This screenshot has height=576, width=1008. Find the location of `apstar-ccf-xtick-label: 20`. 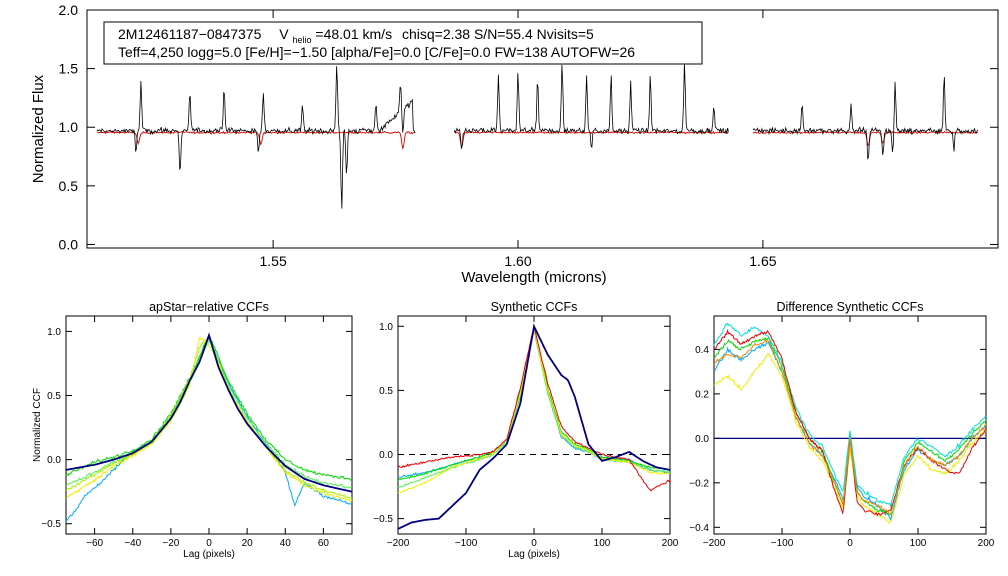

apstar-ccf-xtick-label: 20 is located at coordinates (248, 543).